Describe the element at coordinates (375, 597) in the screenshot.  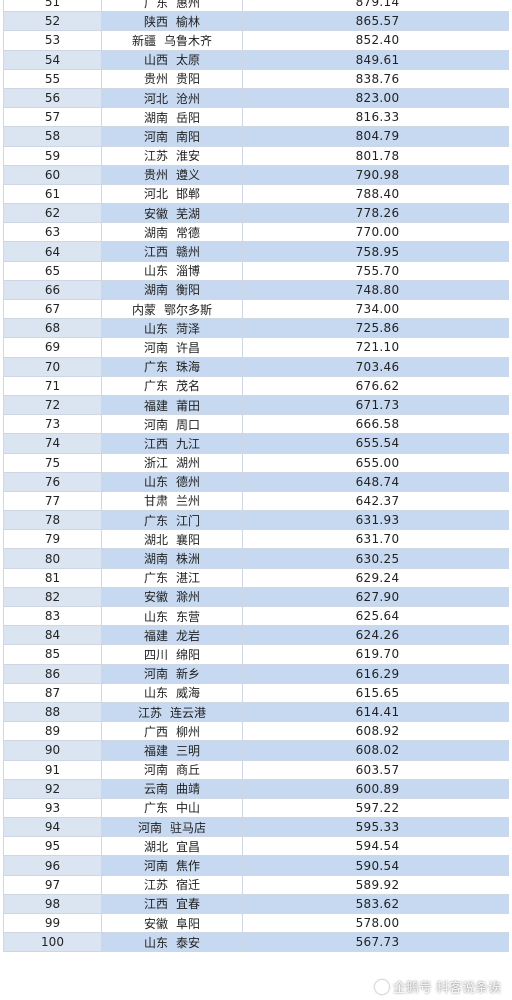
I see `value-cell: 627.90` at that location.